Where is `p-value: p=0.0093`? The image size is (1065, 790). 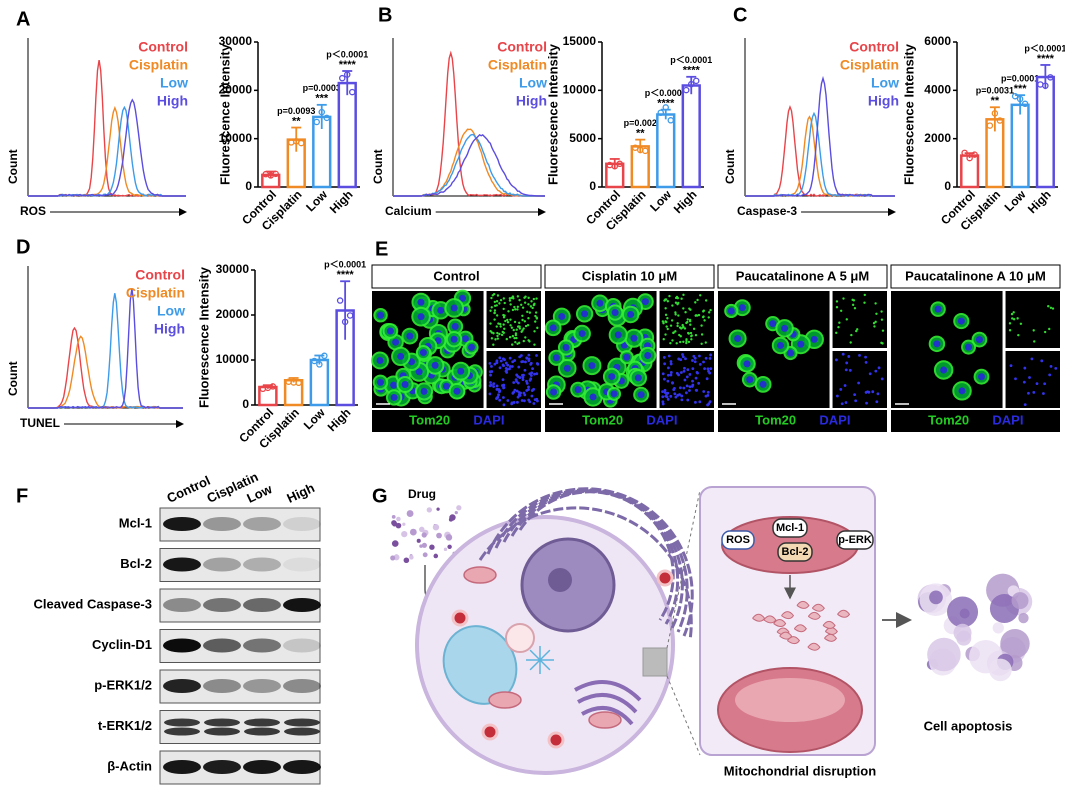 p-value: p=0.0093 is located at coordinates (296, 111).